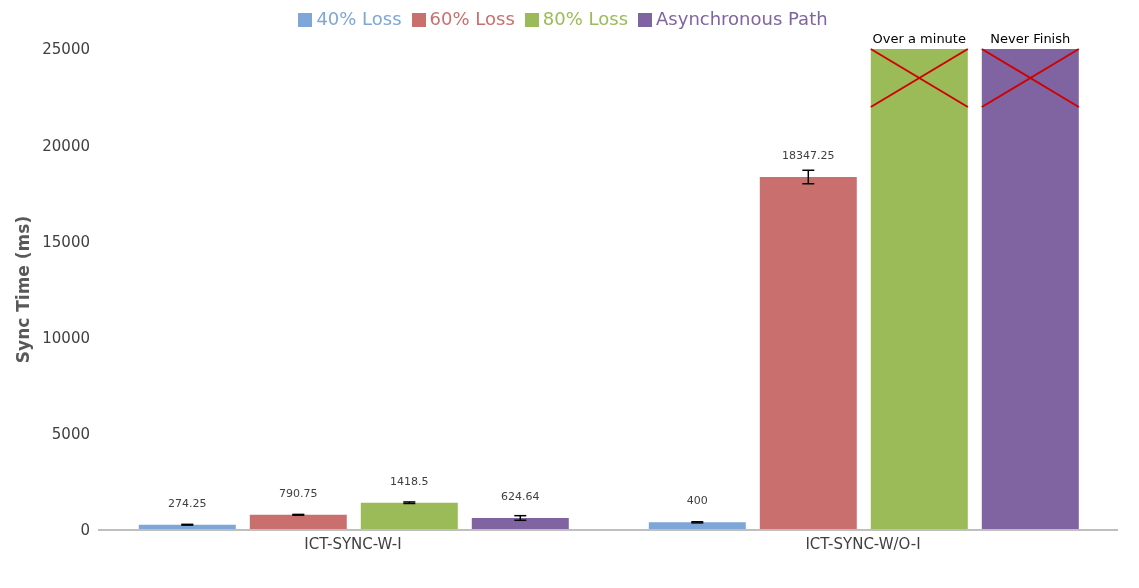 The width and height of the screenshot is (1139, 588). I want to click on data-label: Never Finish, so click(1030, 38).